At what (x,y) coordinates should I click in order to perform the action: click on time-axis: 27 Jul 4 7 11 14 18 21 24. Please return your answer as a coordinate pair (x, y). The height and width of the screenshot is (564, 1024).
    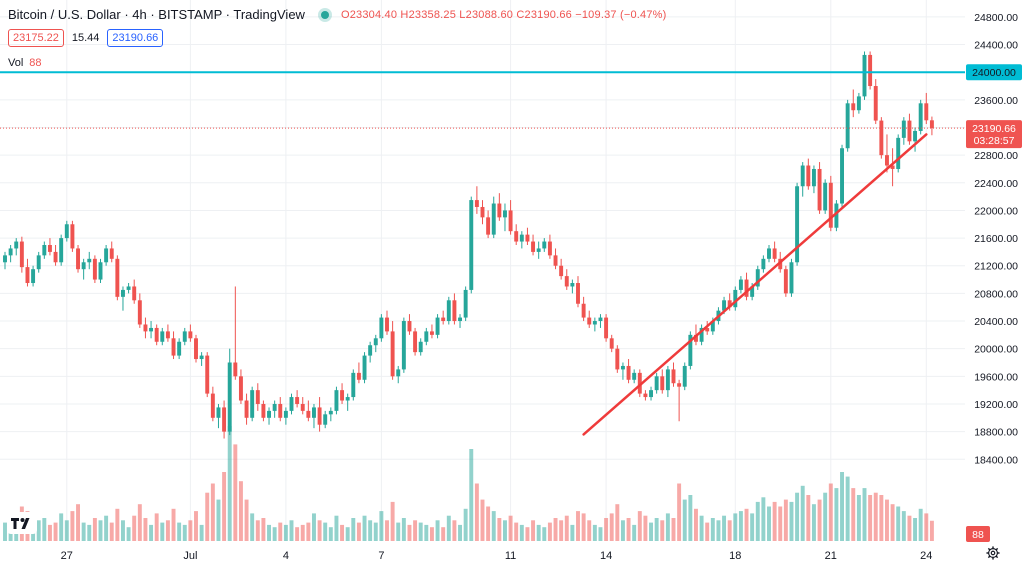
    Looking at the image, I should click on (512, 552).